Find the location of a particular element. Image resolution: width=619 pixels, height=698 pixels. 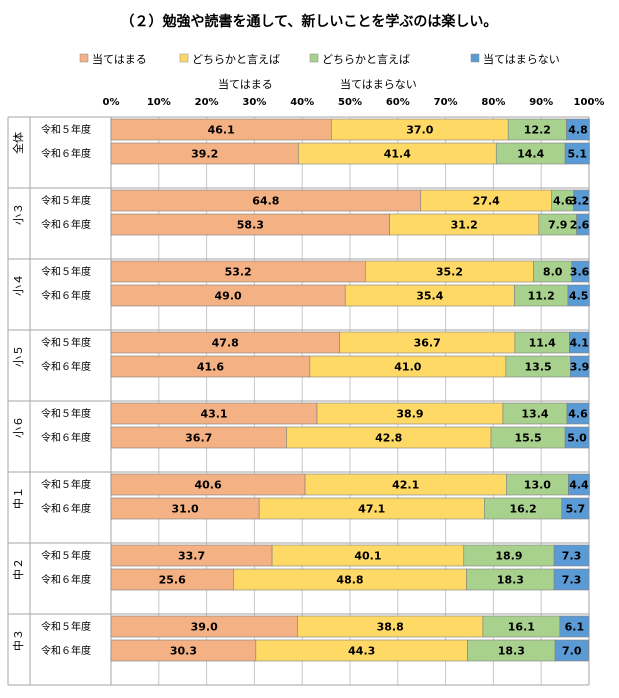

x-tick-label: 40% is located at coordinates (302, 102).